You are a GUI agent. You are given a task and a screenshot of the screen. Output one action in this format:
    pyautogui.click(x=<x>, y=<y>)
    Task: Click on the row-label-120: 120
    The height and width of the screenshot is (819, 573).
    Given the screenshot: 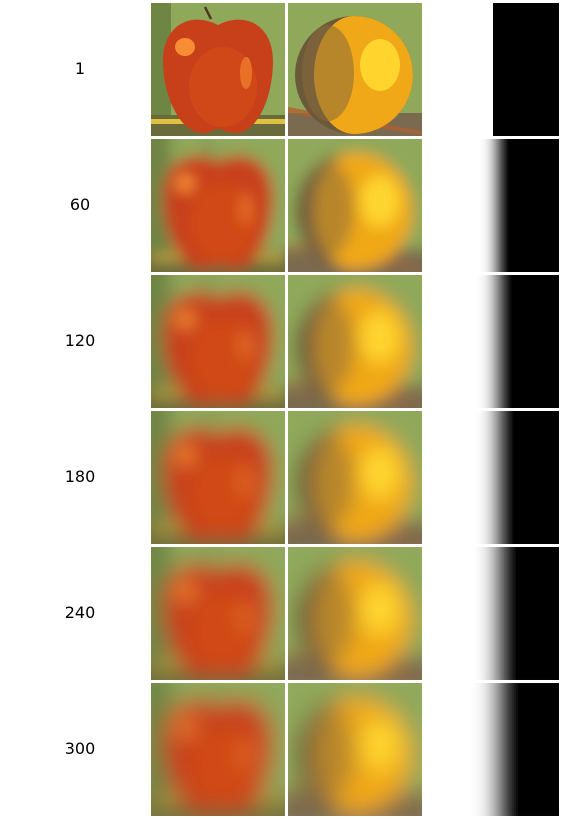 What is the action you would take?
    pyautogui.click(x=80, y=340)
    